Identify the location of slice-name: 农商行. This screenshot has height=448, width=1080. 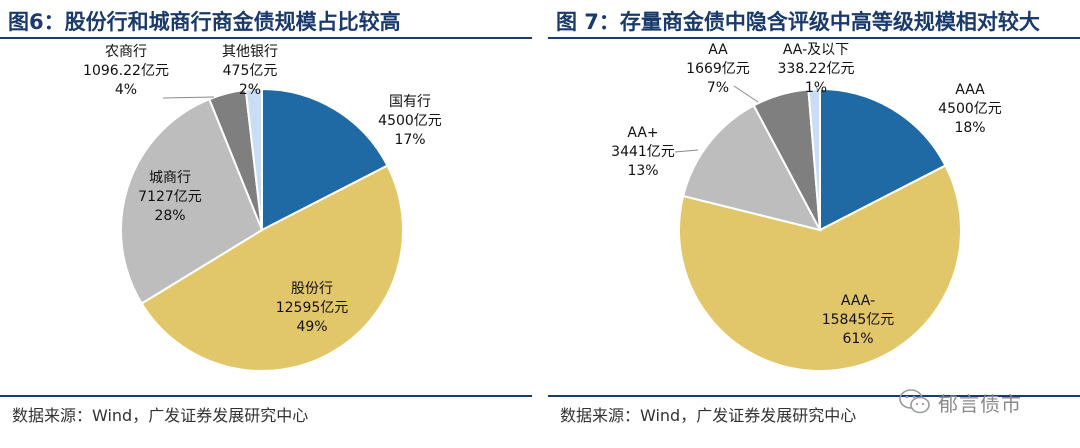
(126, 52).